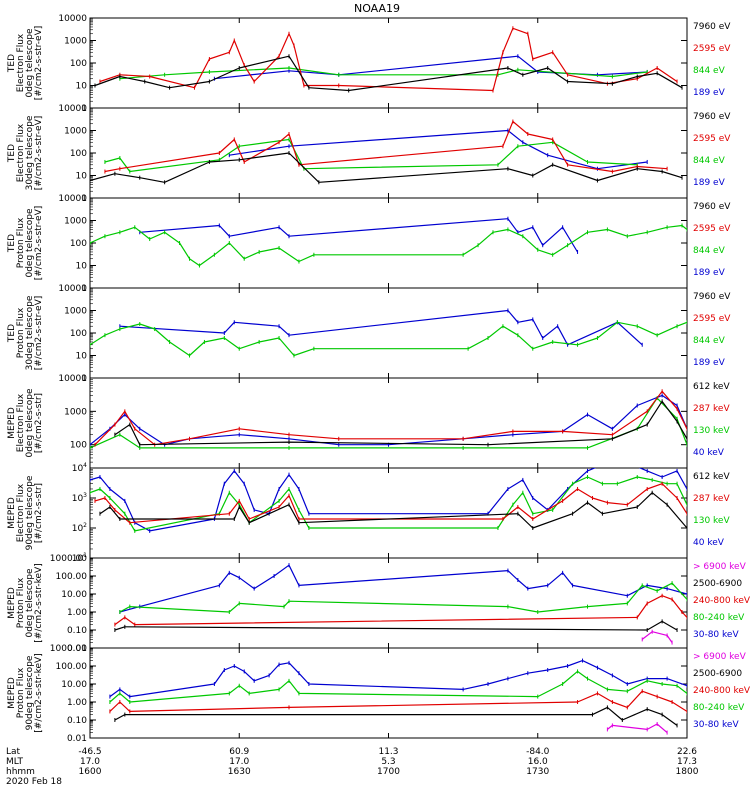 The height and width of the screenshot is (800, 750). Describe the element at coordinates (537, 772) in the screenshot. I see `x-tick-label-hhmm: 1730` at that location.